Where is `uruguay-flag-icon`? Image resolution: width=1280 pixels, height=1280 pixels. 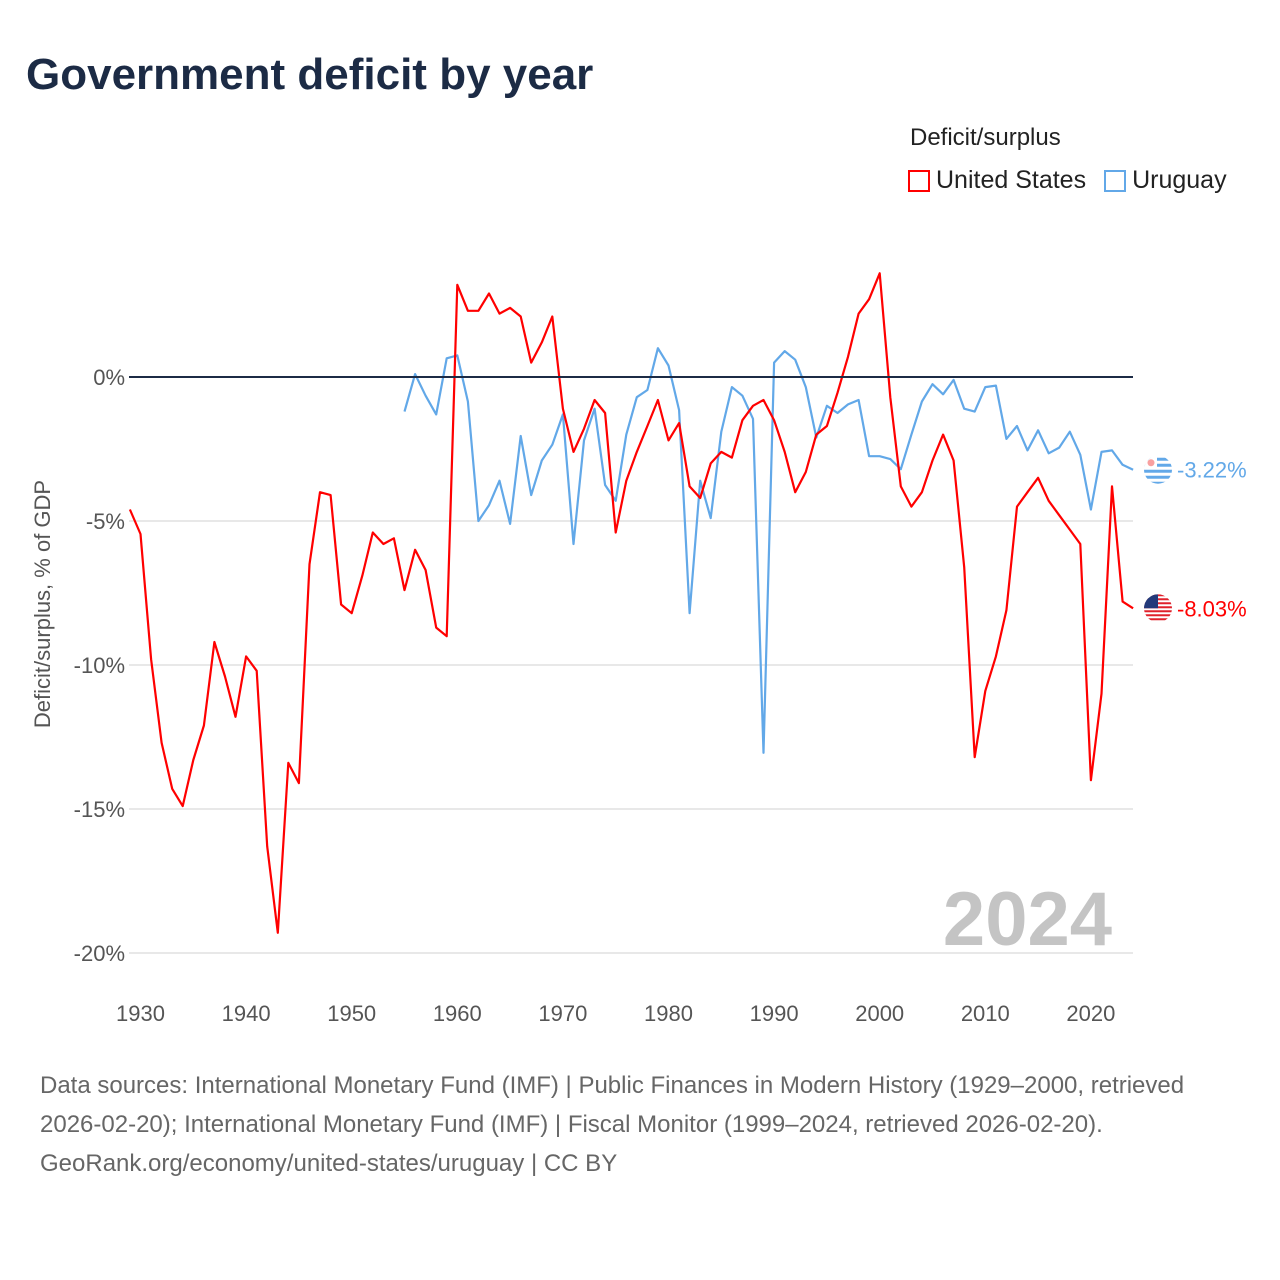
uruguay-flag-icon is located at coordinates (1158, 469).